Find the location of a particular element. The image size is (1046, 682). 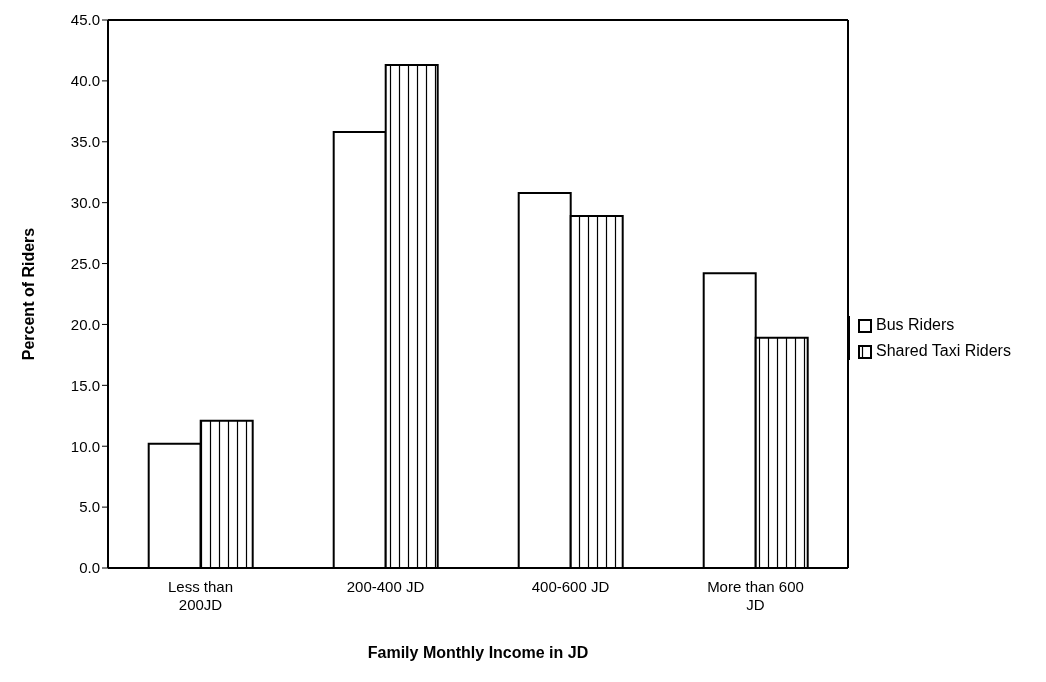

y-tick-label: 5.0 is located at coordinates (89, 507).